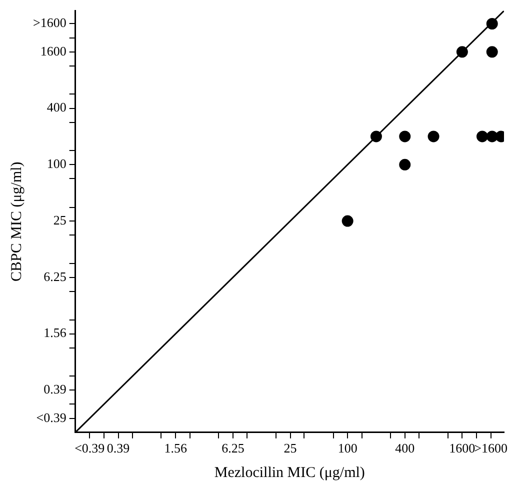 The width and height of the screenshot is (514, 490). I want to click on x-tick-label: >1600, so click(491, 448).